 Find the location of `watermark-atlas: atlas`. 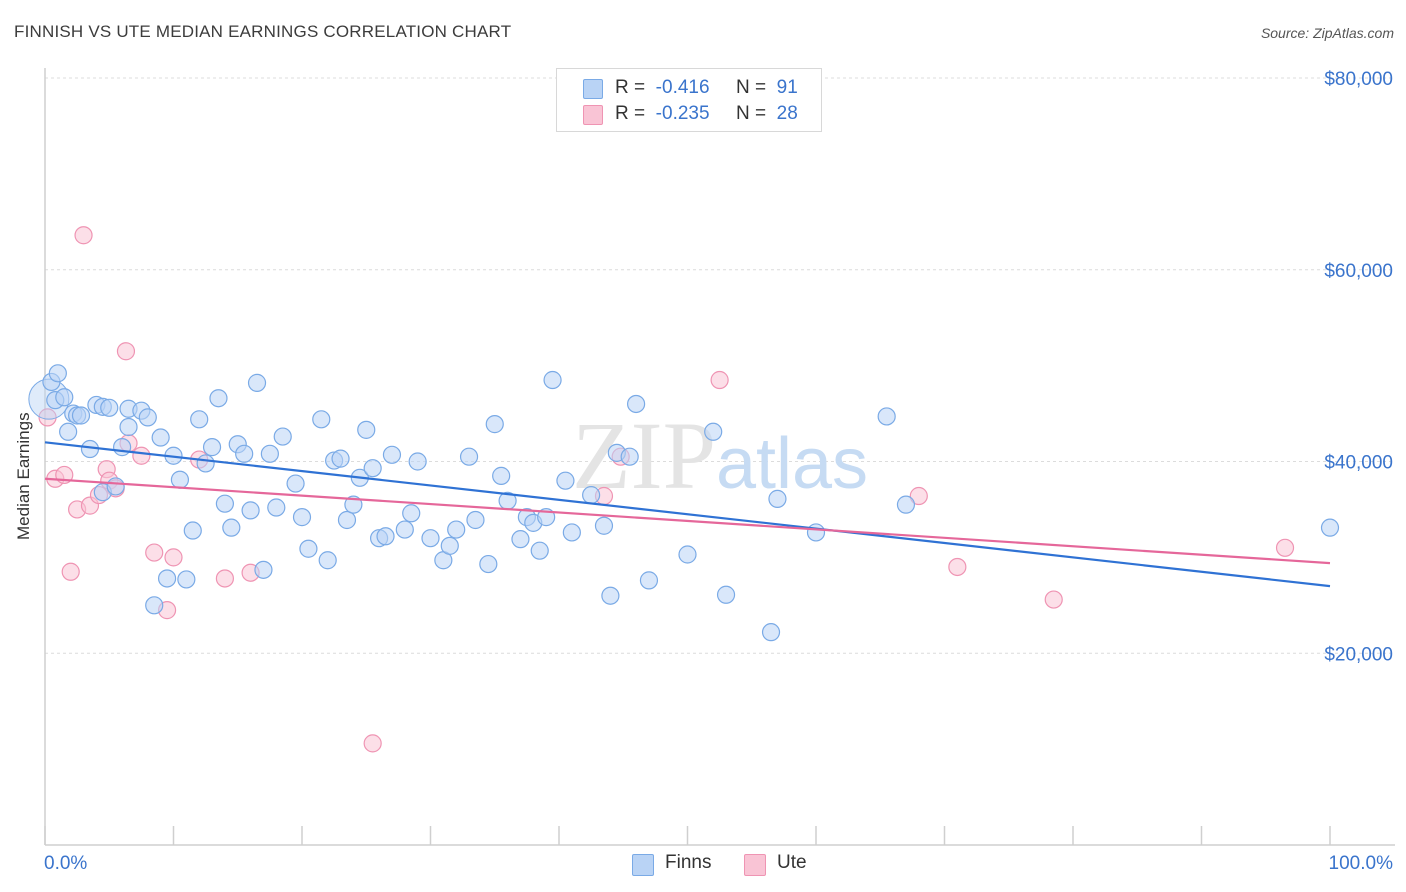

watermark-atlas: atlas is located at coordinates (792, 464).